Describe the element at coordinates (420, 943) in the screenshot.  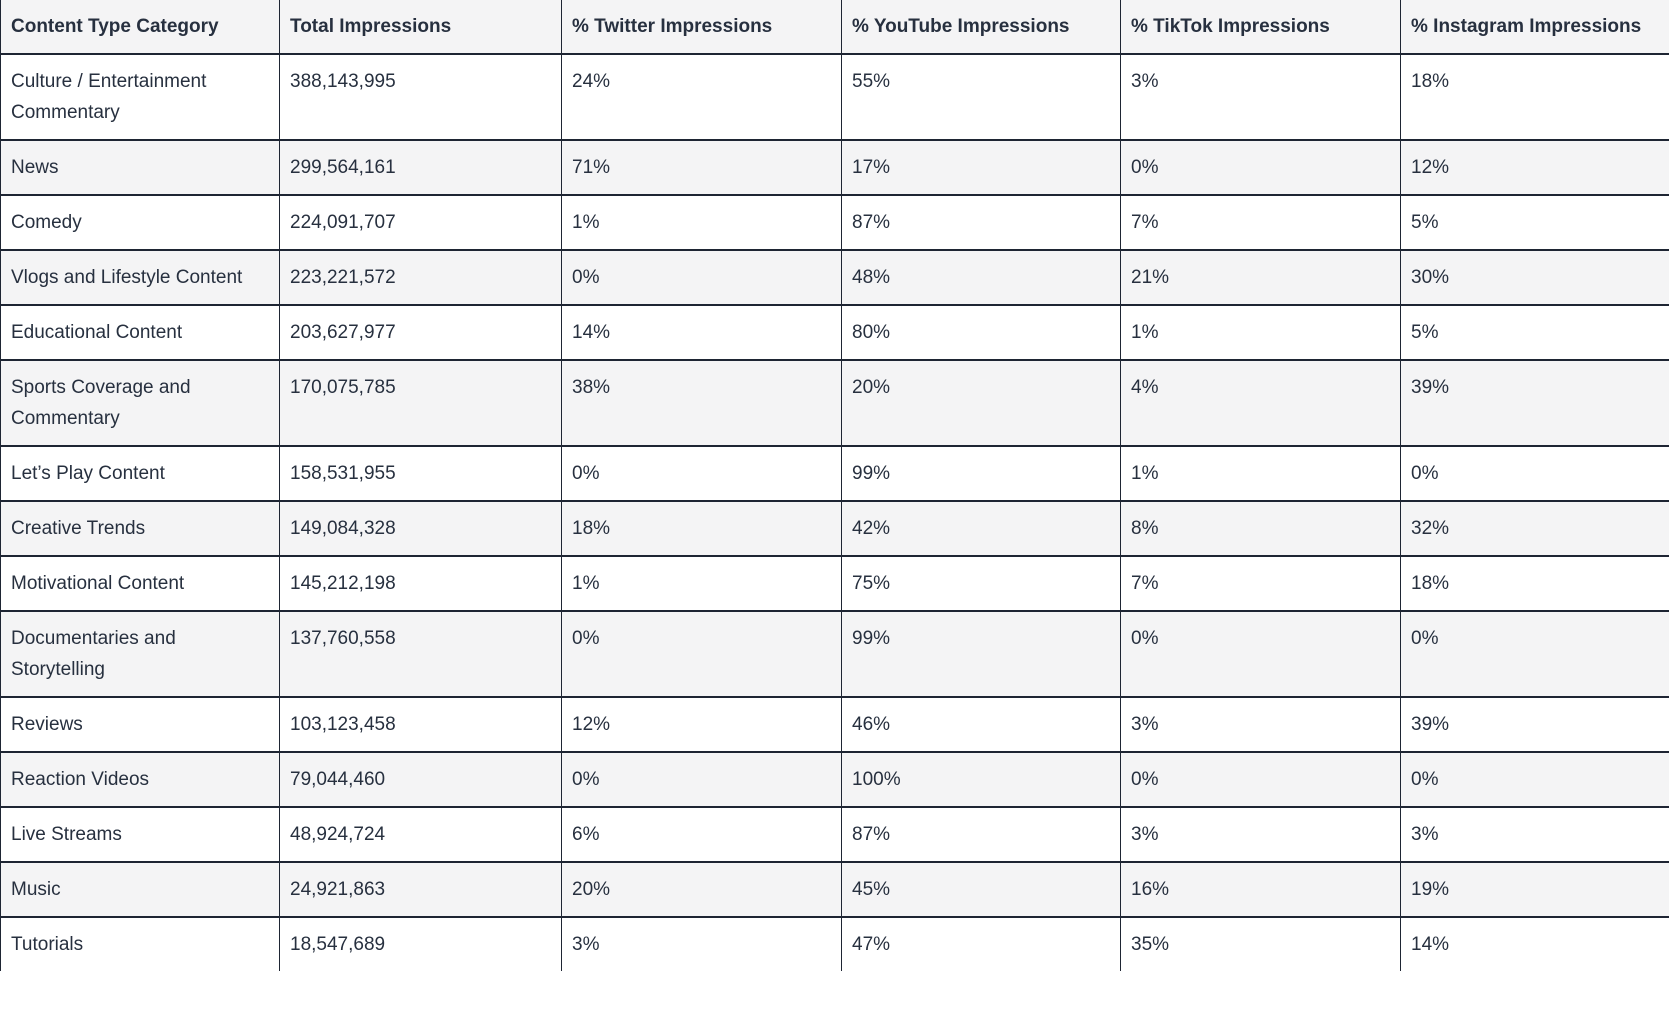
I see `cell-total-impressions: 18,547,689` at that location.